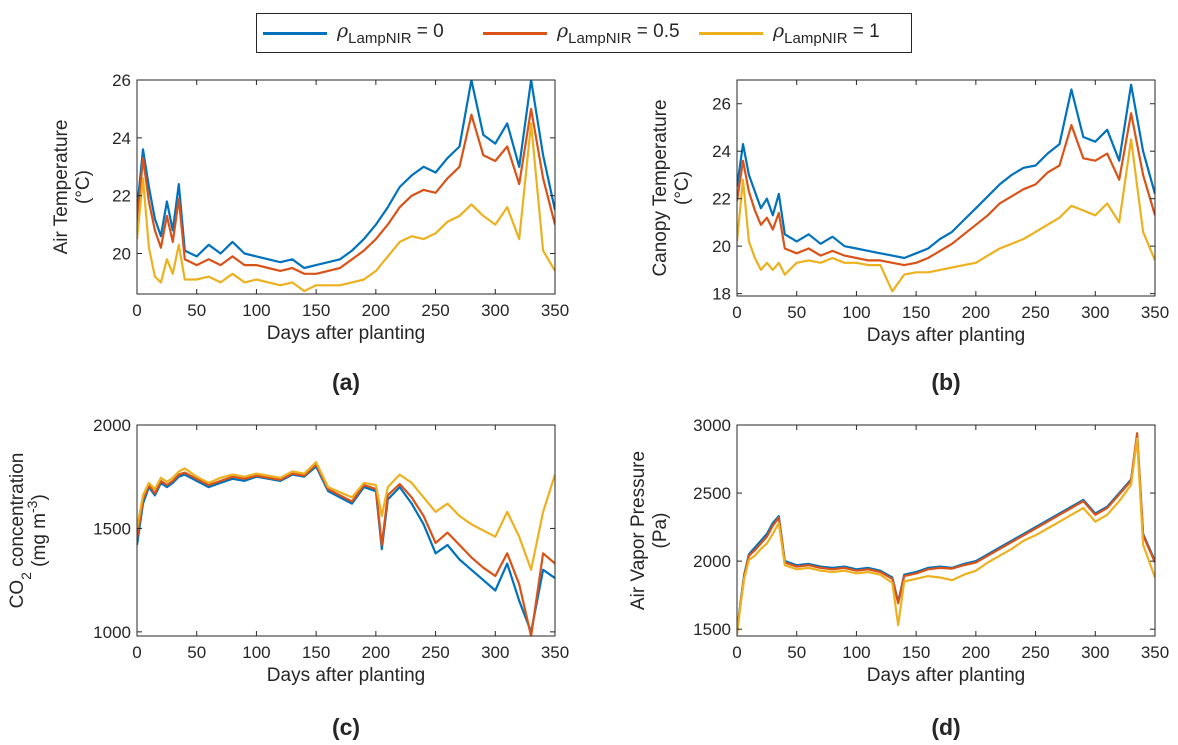 Image resolution: width=1178 pixels, height=745 pixels. Describe the element at coordinates (712, 493) in the screenshot. I see `y-tick-label: 2500` at that location.